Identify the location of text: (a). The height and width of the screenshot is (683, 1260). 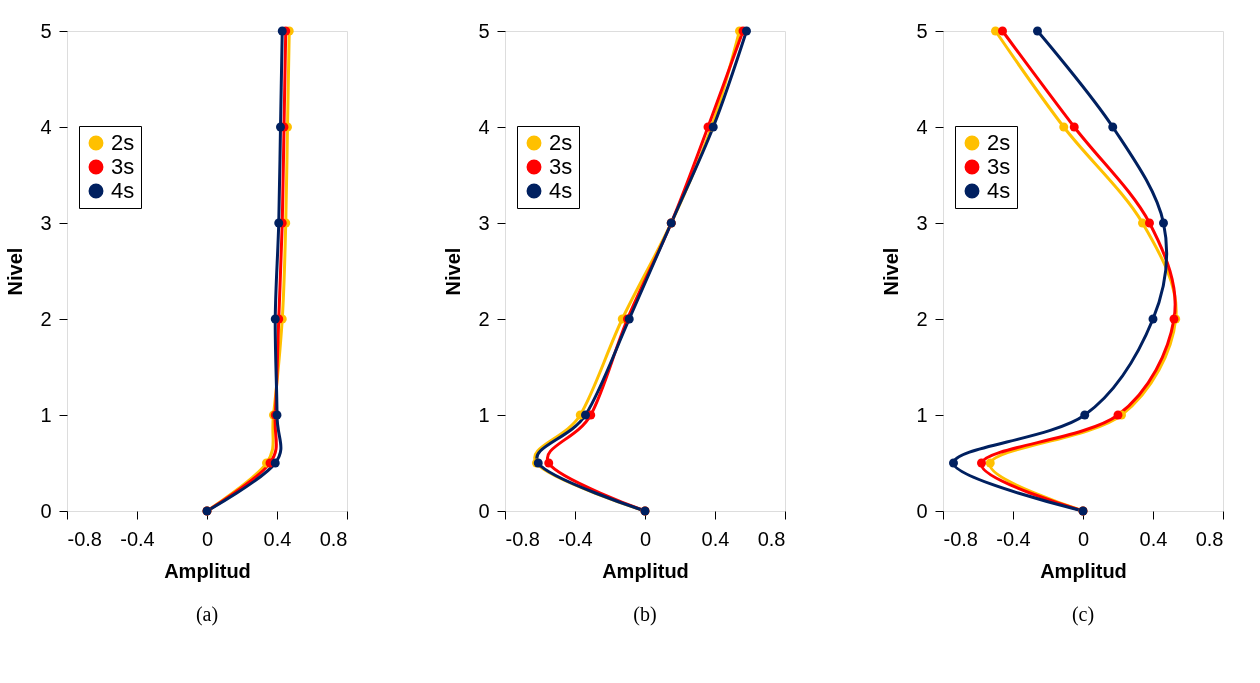
(207, 614).